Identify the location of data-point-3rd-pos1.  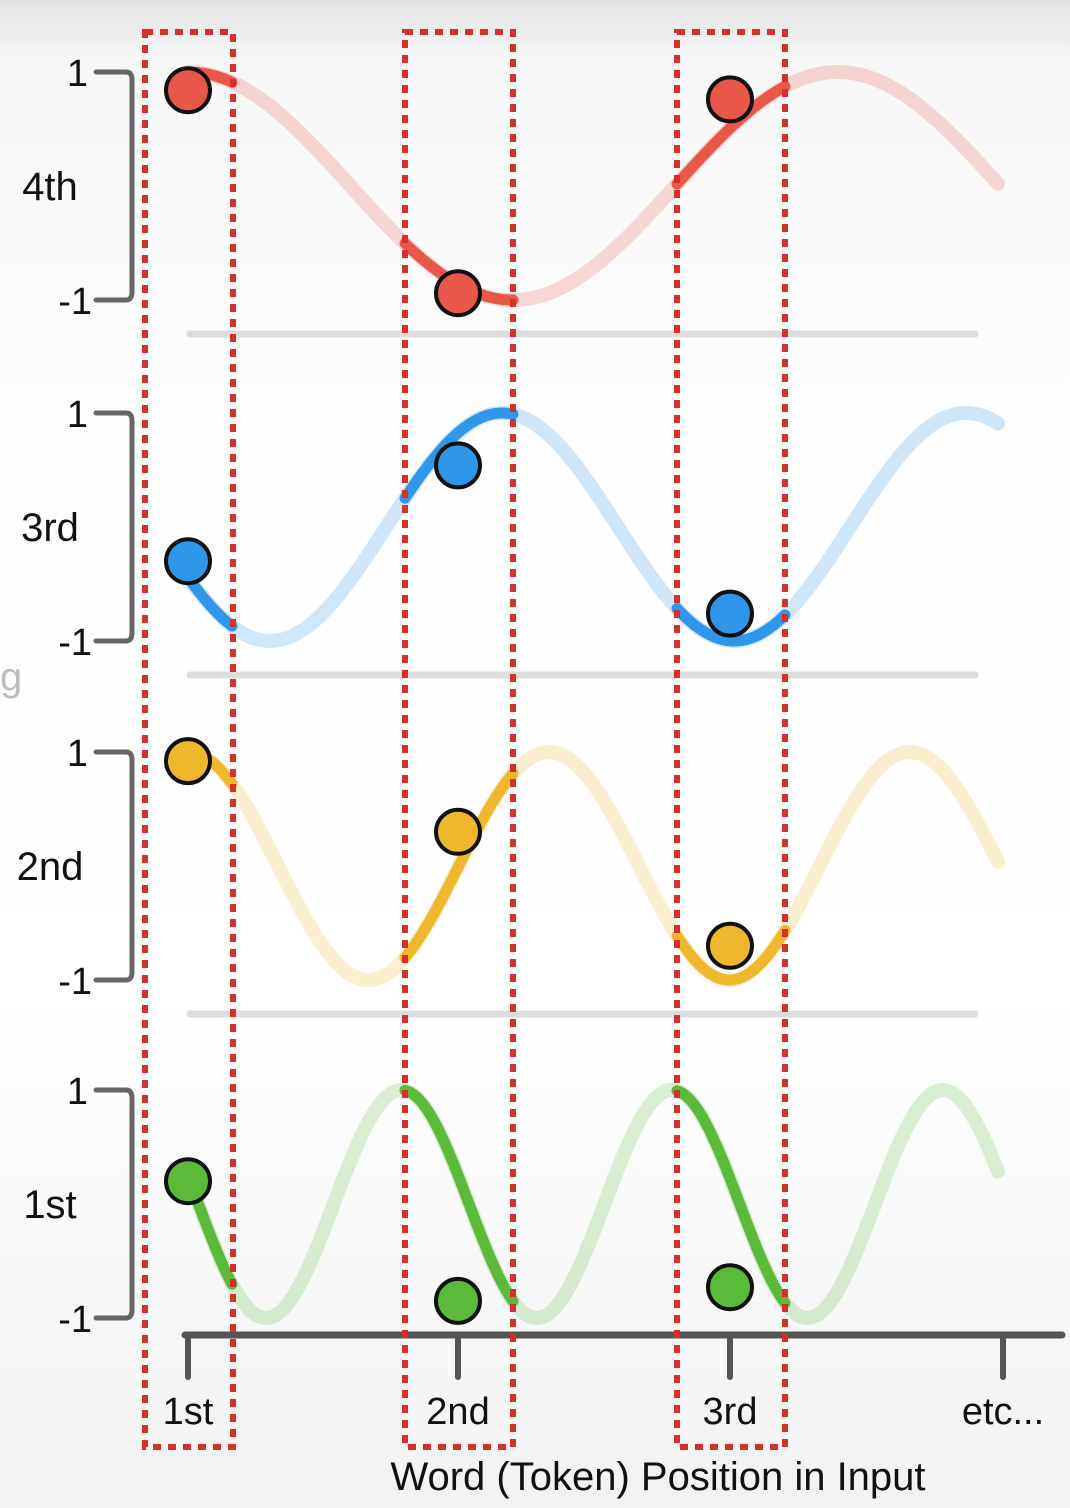
(188, 561).